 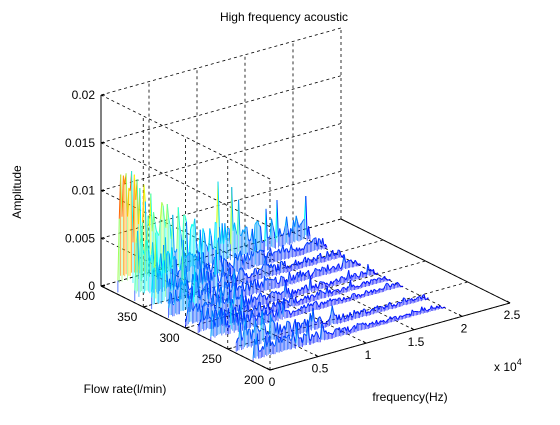 I want to click on z-tick-label: 0, so click(x=91, y=286).